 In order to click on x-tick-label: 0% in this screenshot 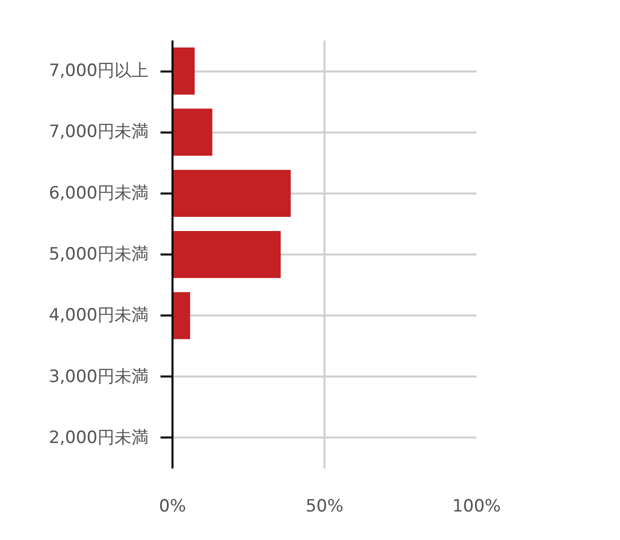, I will do `click(172, 506)`.